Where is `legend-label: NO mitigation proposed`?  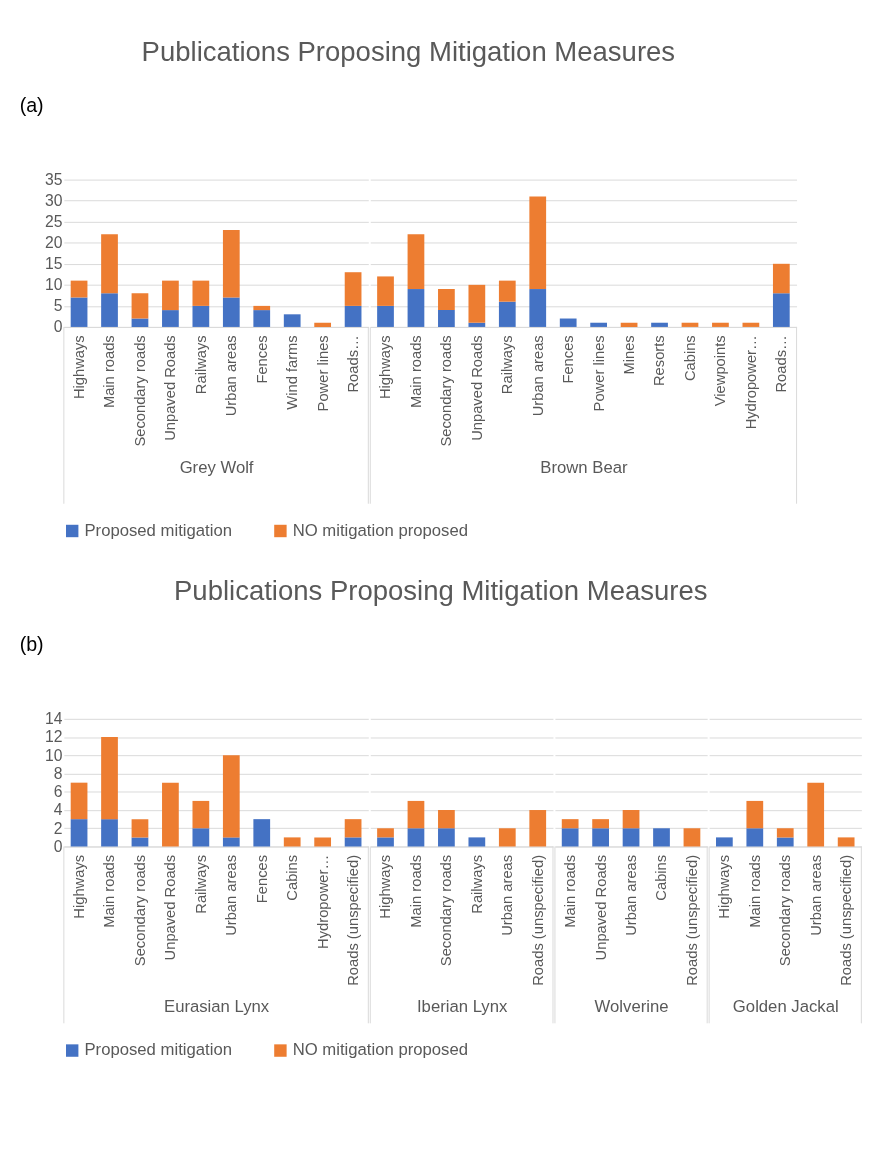 legend-label: NO mitigation proposed is located at coordinates (380, 530).